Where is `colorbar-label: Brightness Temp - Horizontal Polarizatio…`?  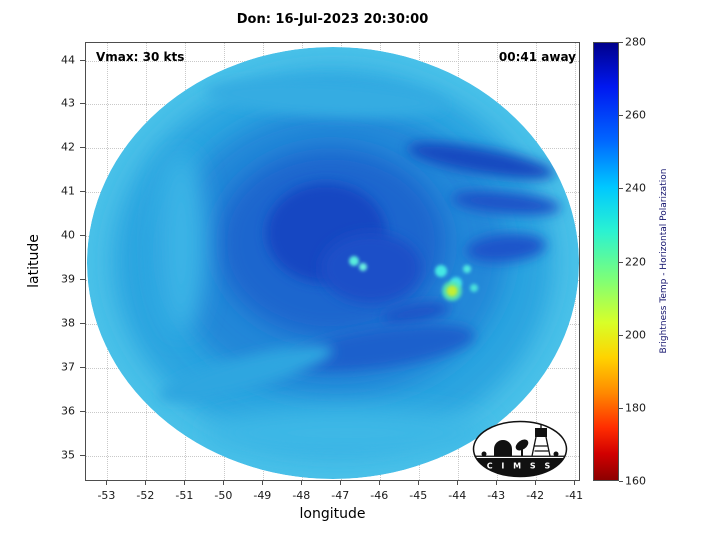 colorbar-label: Brightness Temp - Horizontal Polarizatio… is located at coordinates (664, 261).